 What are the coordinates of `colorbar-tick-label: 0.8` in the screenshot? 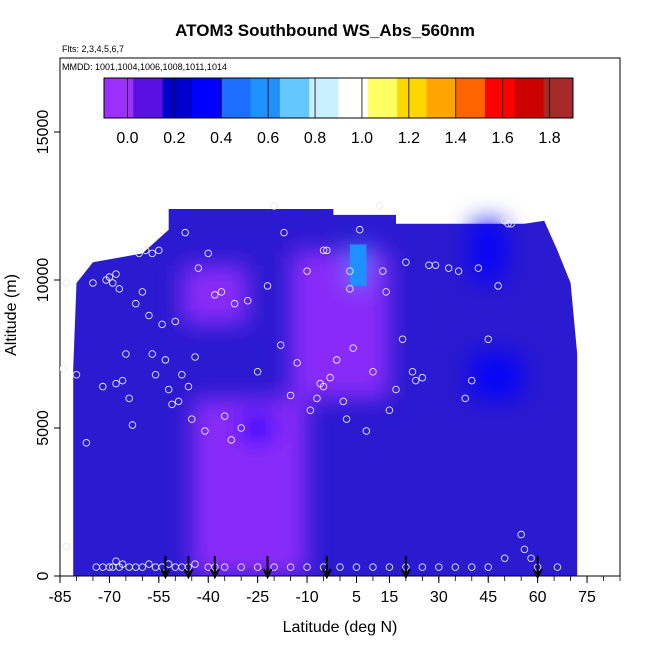 It's located at (315, 138).